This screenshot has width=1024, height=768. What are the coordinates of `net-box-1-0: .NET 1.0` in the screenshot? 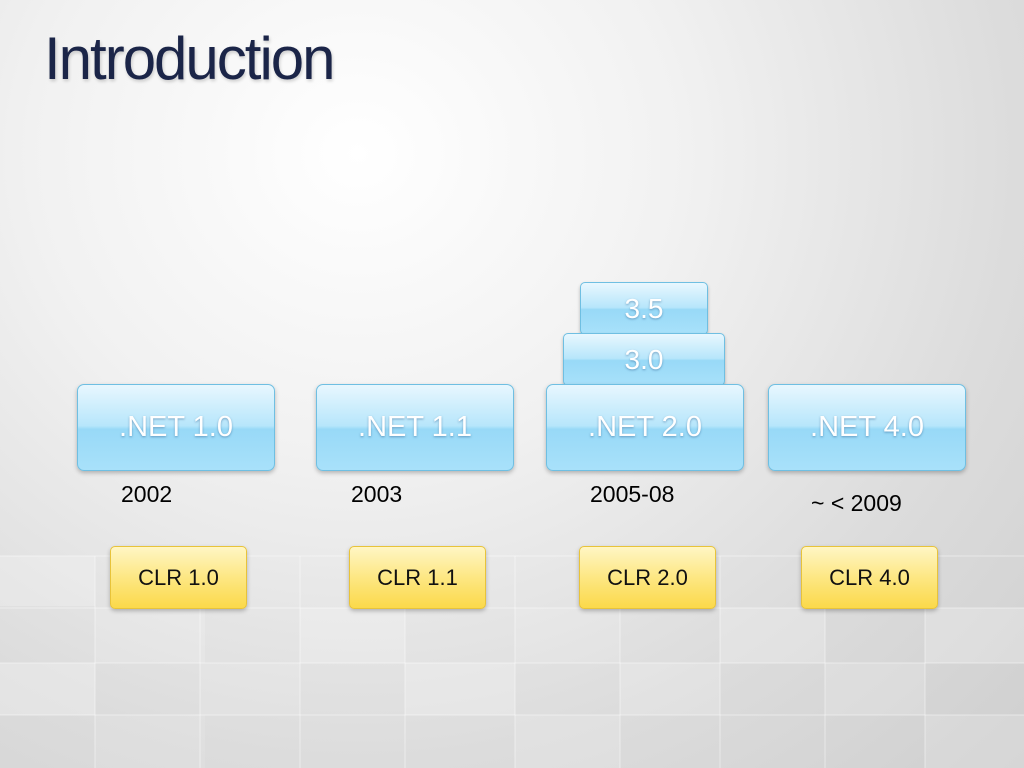 It's located at (176, 427).